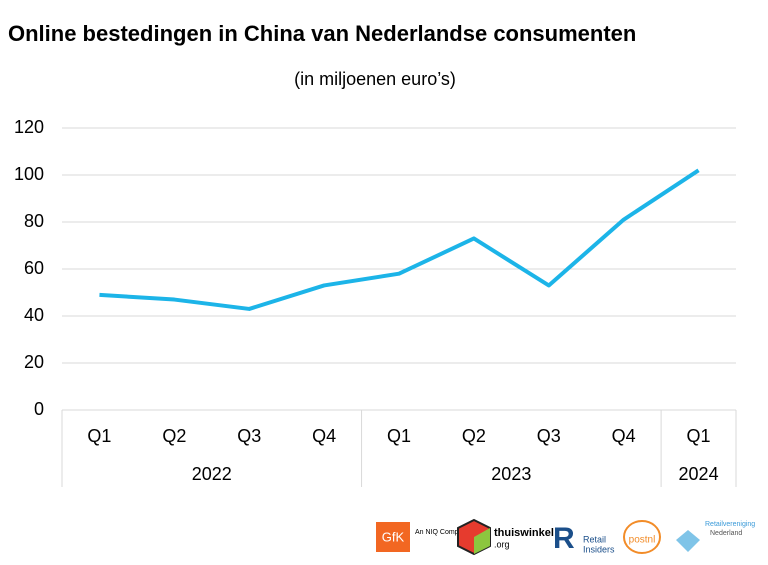 The width and height of the screenshot is (768, 565). Describe the element at coordinates (375, 79) in the screenshot. I see `chart-subtitle: (in miljoenen euro’s)` at that location.